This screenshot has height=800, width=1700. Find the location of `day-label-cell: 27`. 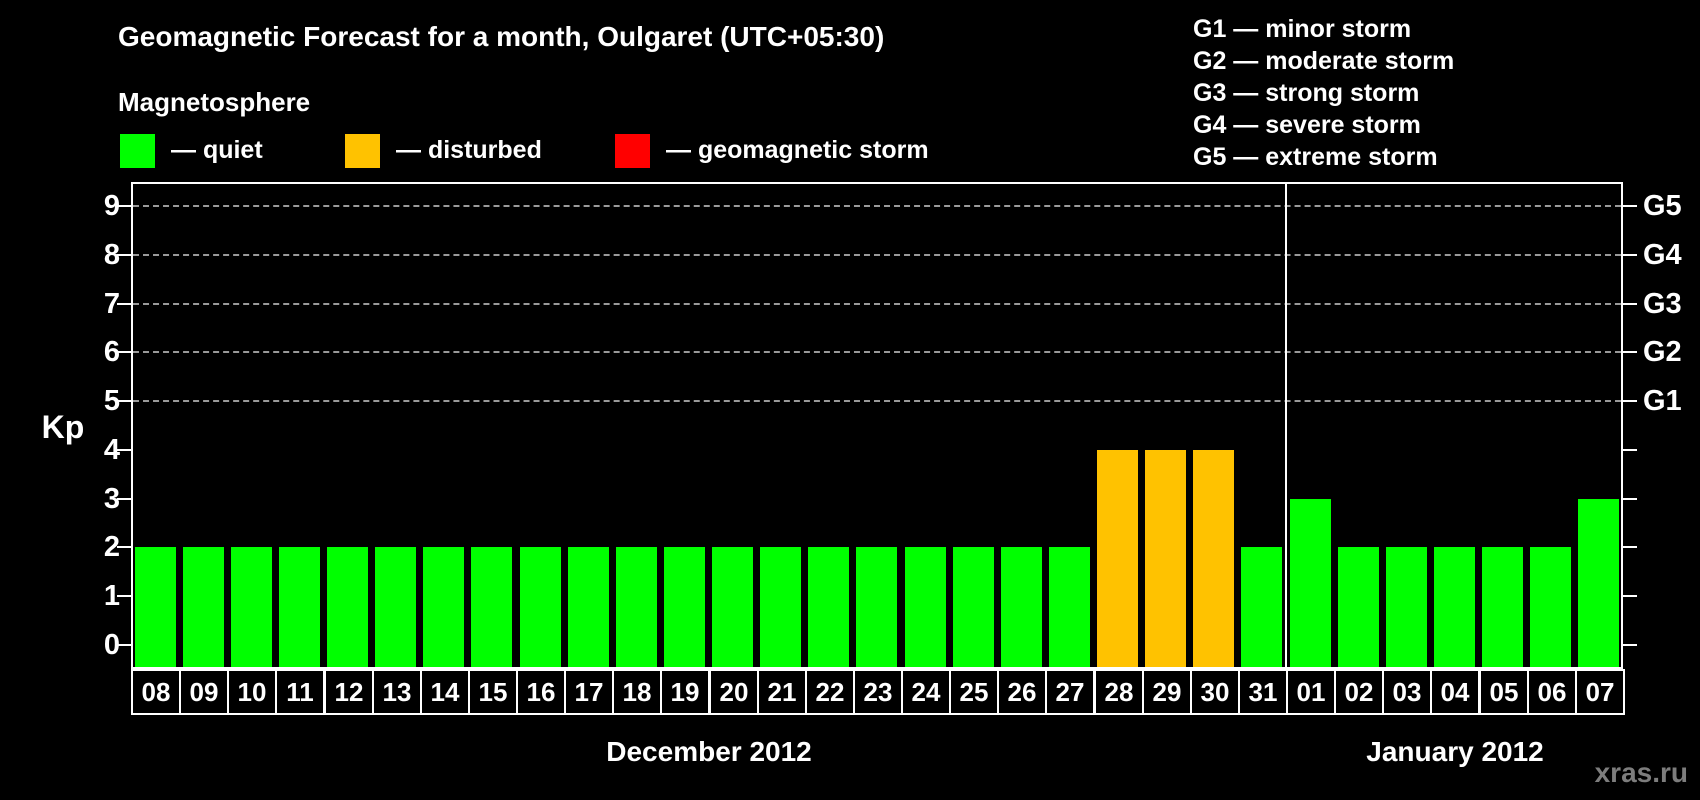

day-label-cell: 27 is located at coordinates (1070, 692).